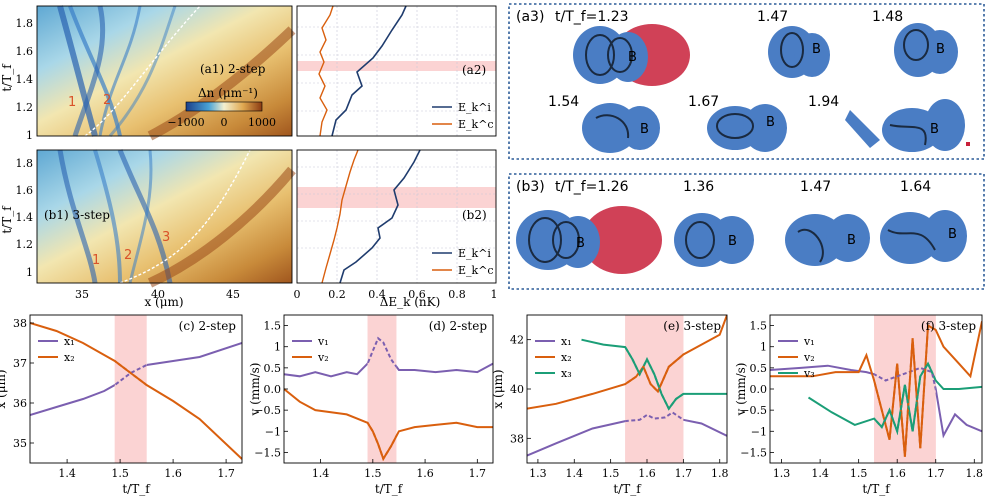 This screenshot has height=503, width=997. I want to click on y-tick-label: 42, so click(517, 340).